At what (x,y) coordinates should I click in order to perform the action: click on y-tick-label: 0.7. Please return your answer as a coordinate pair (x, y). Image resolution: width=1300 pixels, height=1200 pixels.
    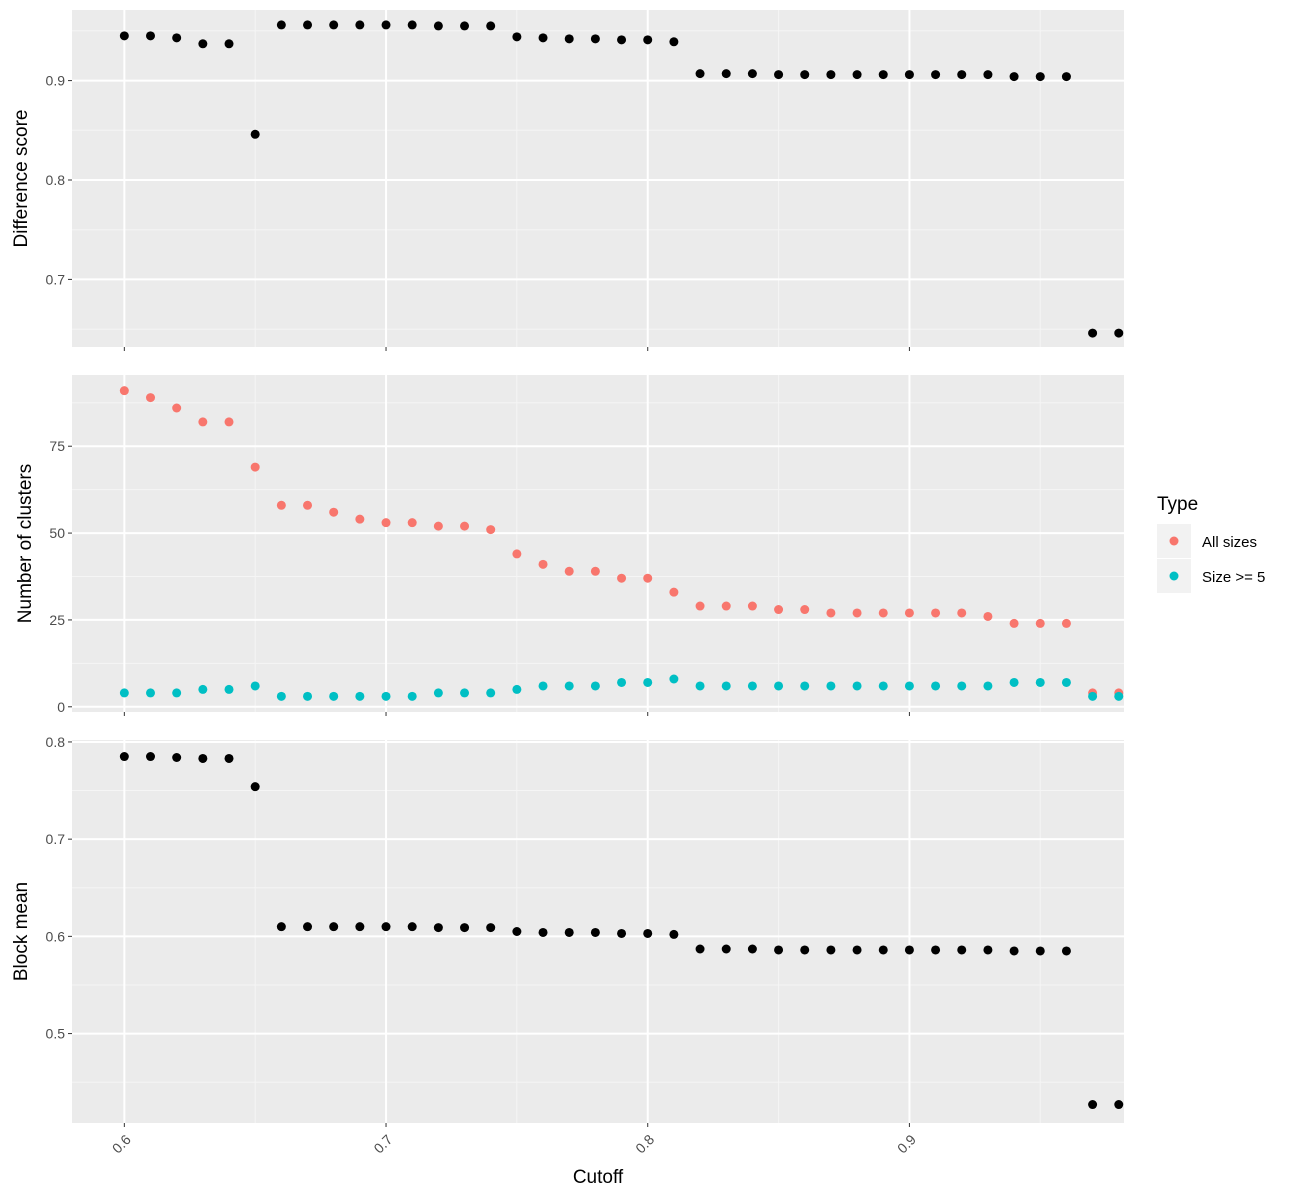
    Looking at the image, I should click on (56, 279).